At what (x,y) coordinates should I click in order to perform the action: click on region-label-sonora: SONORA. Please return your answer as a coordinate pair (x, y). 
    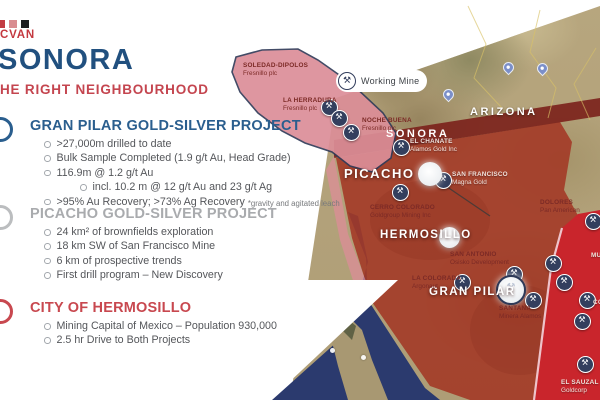
    Looking at the image, I should click on (418, 134).